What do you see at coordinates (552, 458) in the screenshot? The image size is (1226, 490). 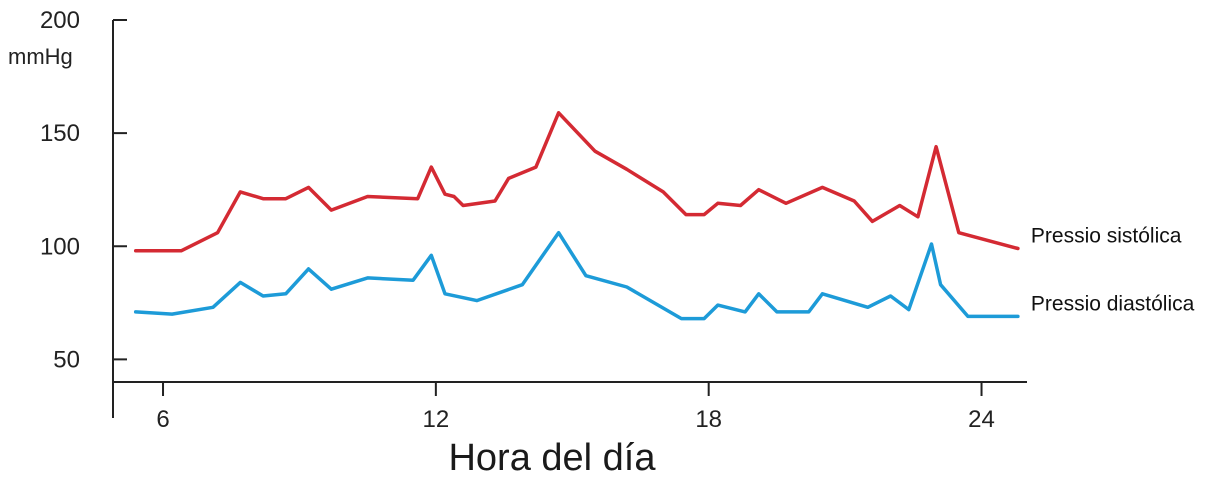 I see `x-axis-title: Hora del día` at bounding box center [552, 458].